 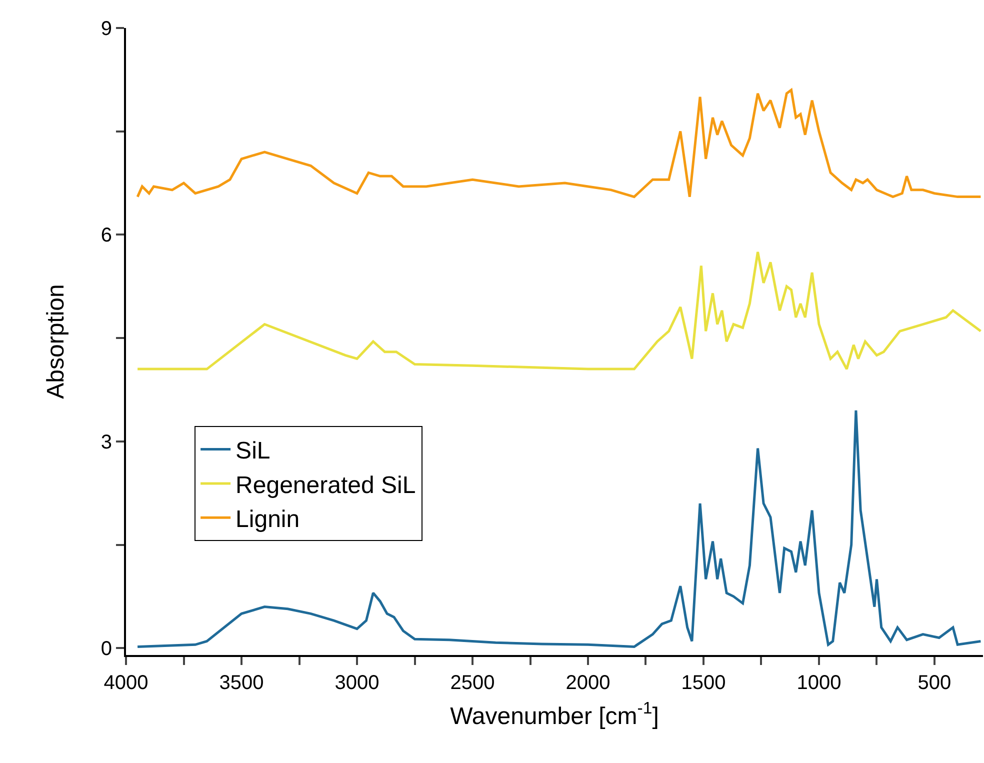 I want to click on x-tick-label: 1000, so click(x=819, y=683).